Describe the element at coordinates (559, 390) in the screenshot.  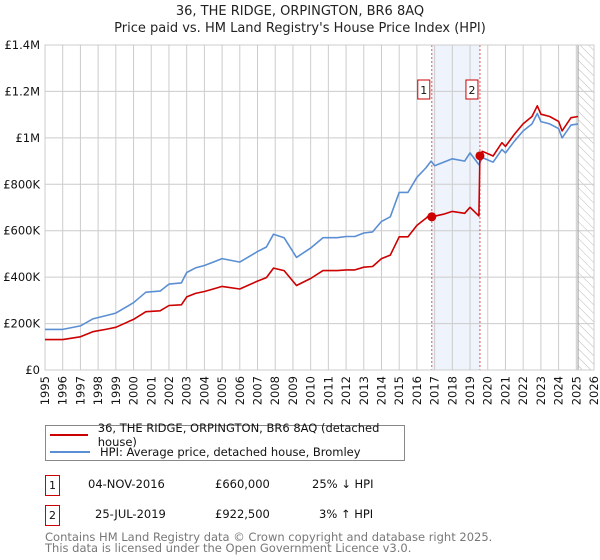
I see `x-tick-label: 2024` at that location.